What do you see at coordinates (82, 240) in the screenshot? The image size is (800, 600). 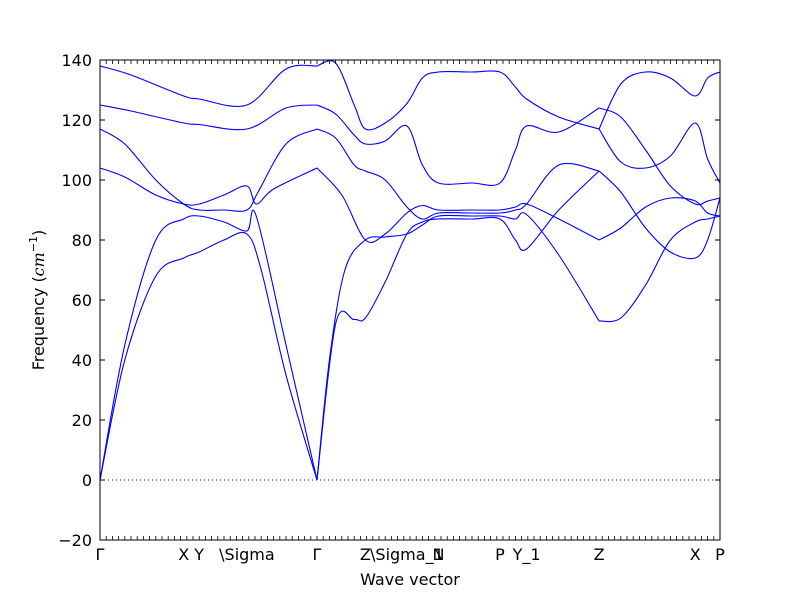 I see `y-tick-label: 80` at bounding box center [82, 240].